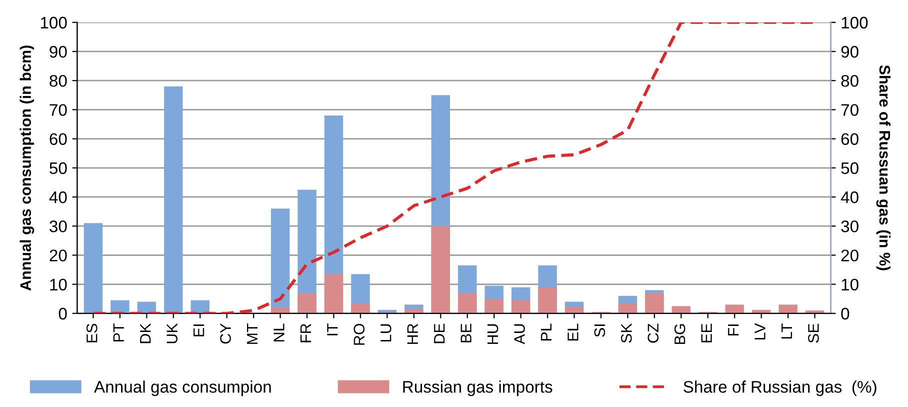  I want to click on x-tick-label: FR, so click(305, 333).